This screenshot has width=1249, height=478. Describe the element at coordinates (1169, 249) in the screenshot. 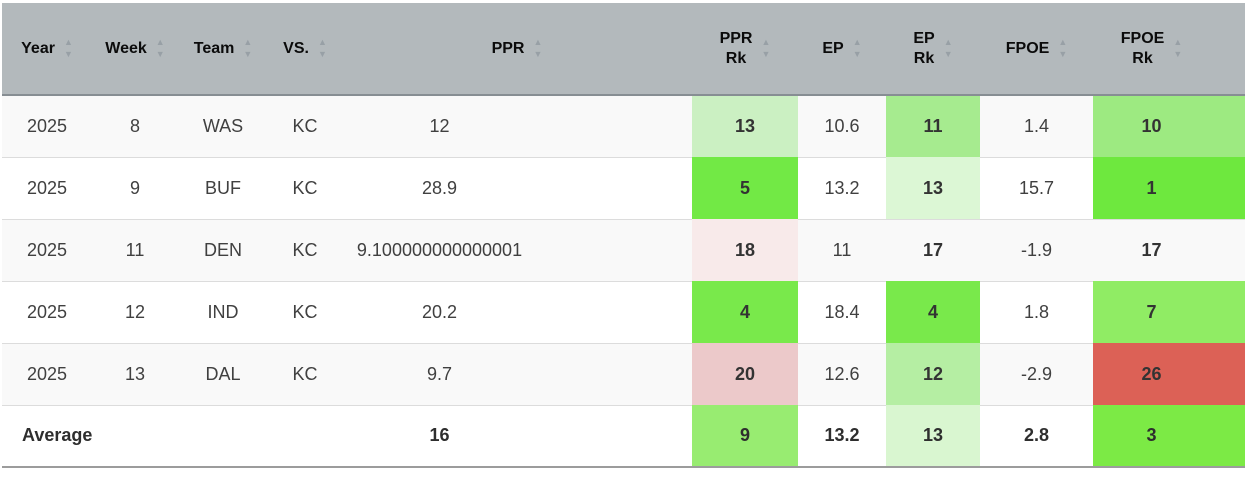

I see `cell-fpoe_rk: 17` at that location.